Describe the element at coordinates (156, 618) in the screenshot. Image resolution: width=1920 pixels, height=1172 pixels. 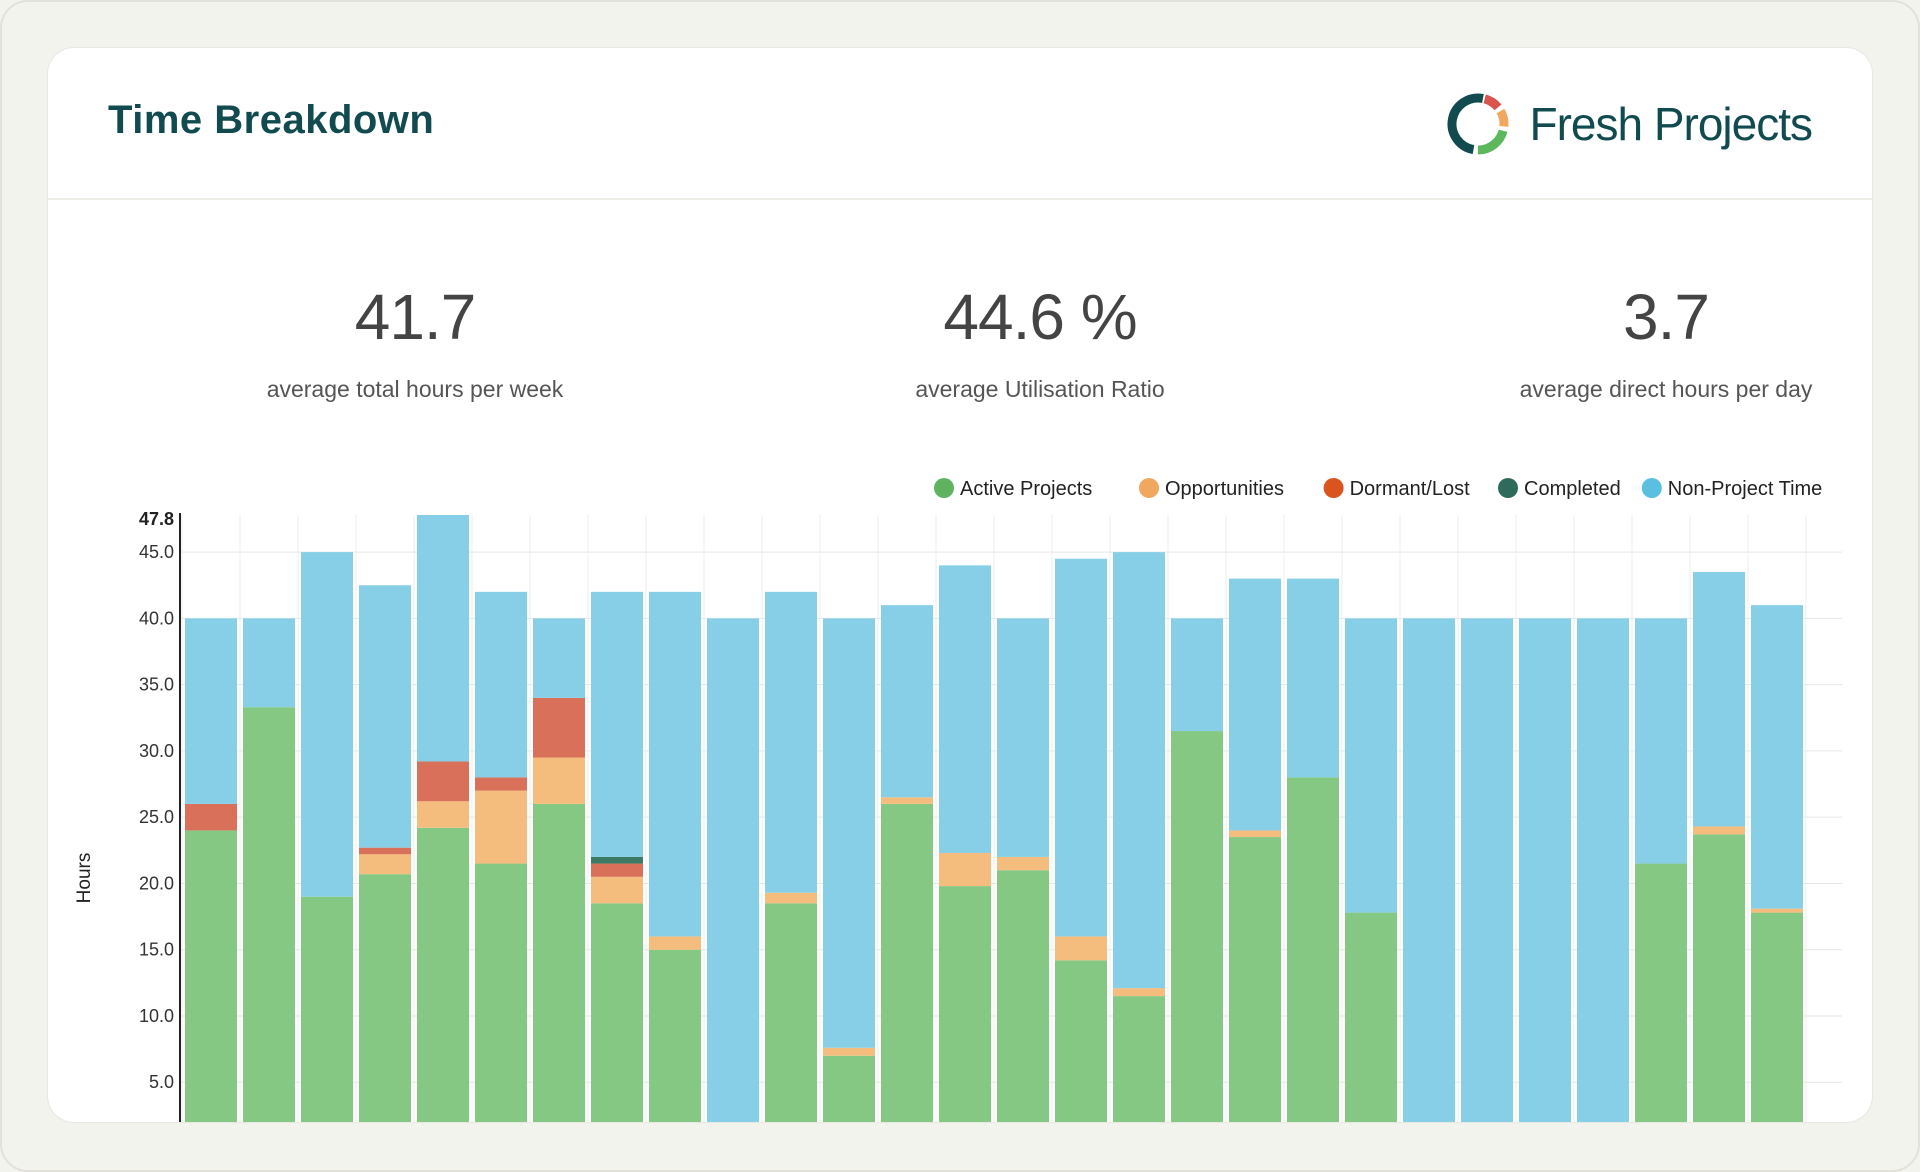
I see `y-tick-label: 40.0` at that location.